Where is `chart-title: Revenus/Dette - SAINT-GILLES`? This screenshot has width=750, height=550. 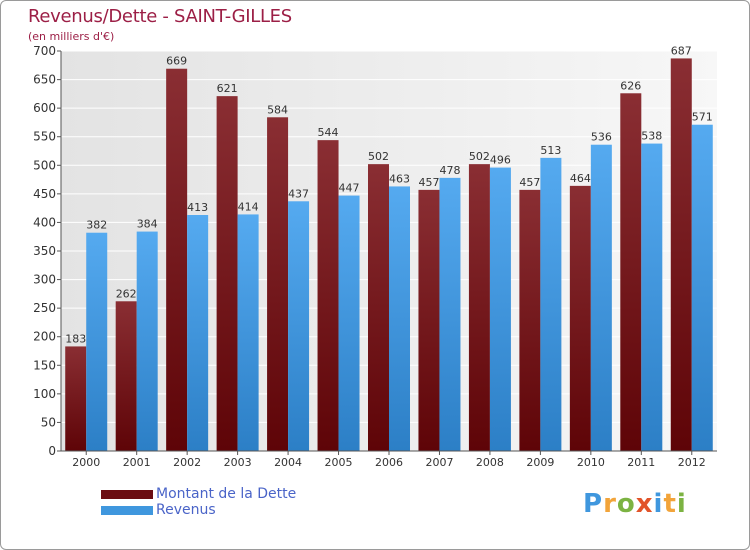
chart-title: Revenus/Dette - SAINT-GILLES is located at coordinates (160, 16).